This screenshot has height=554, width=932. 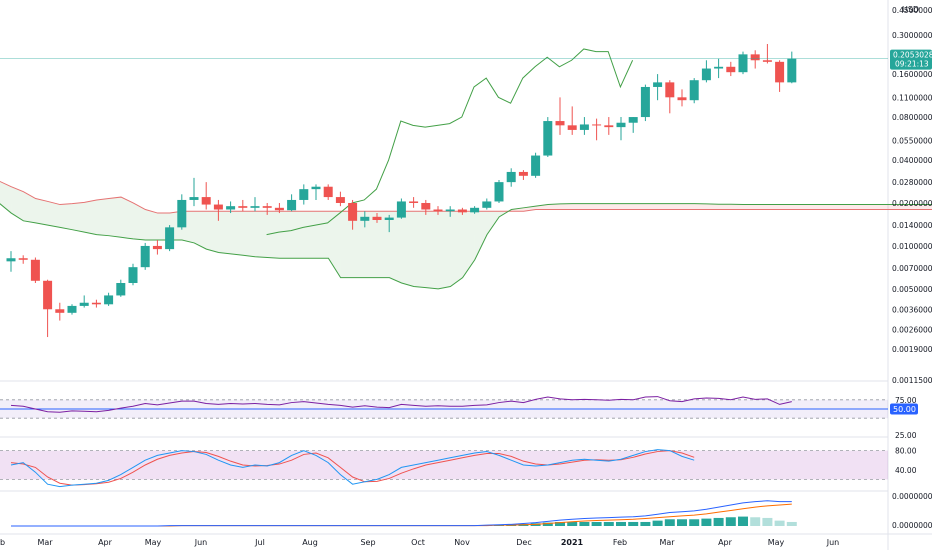 I want to click on stoch-rsi-pane: 80.00 40.00, so click(x=458, y=467).